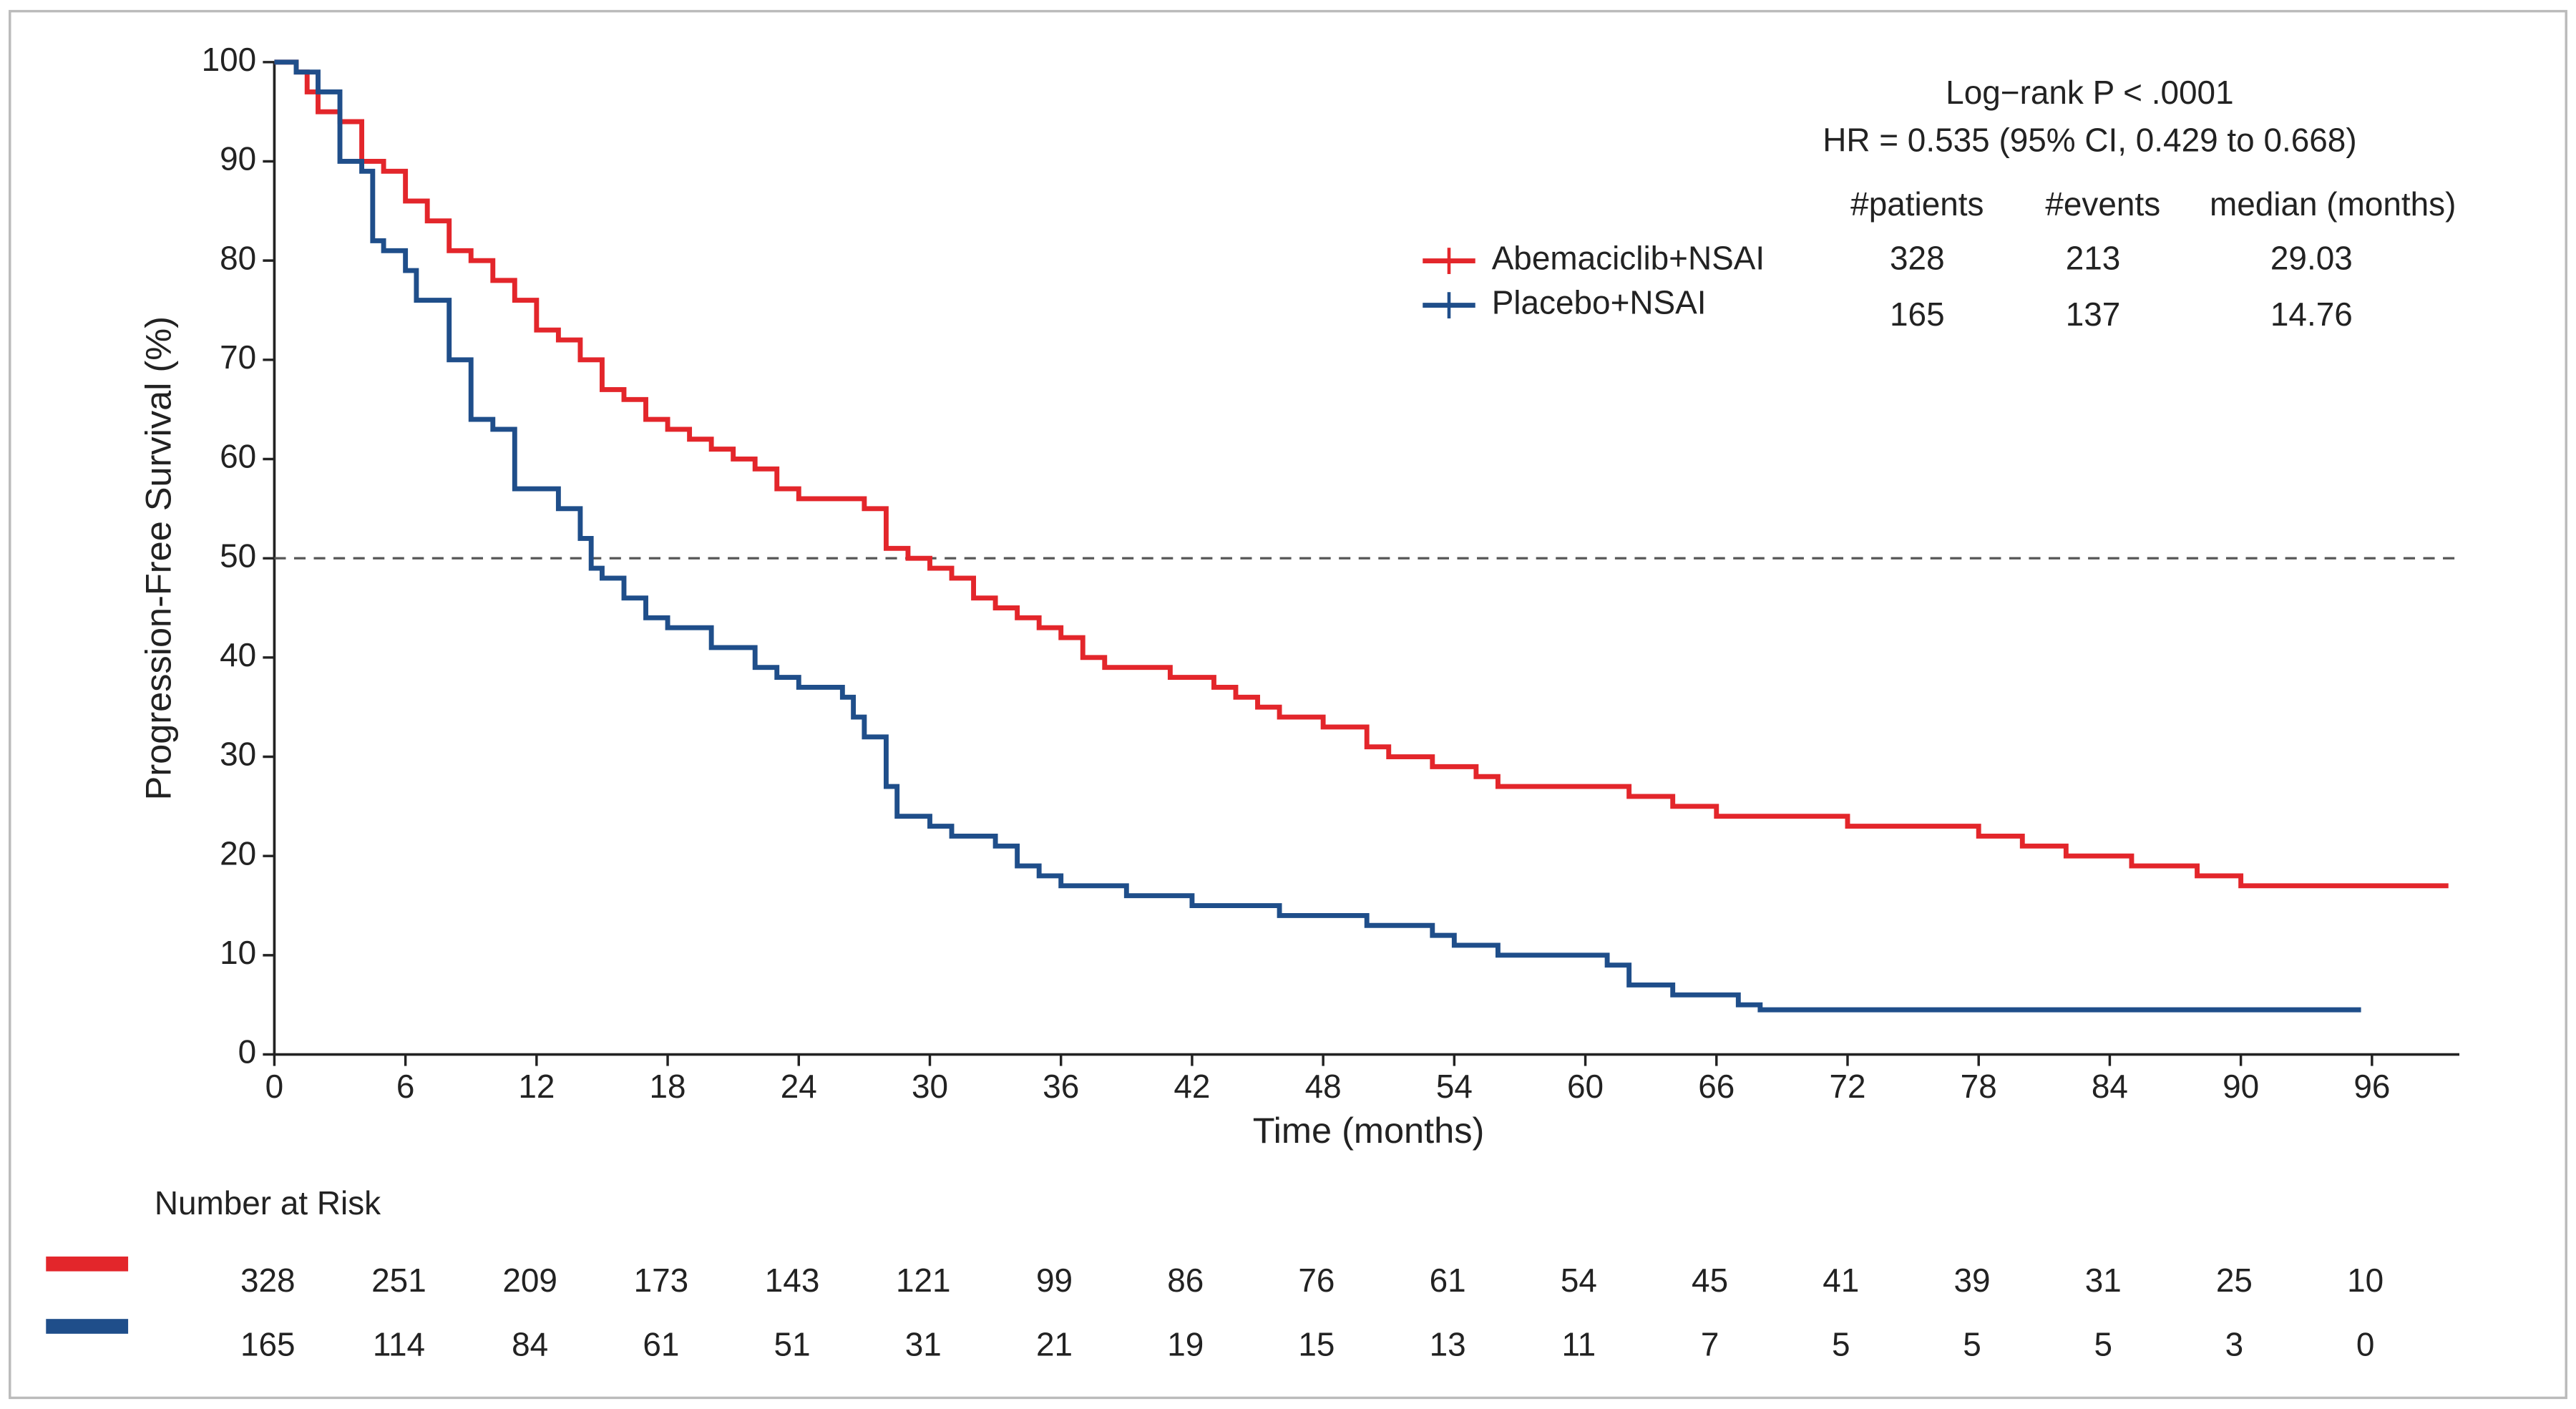  What do you see at coordinates (238, 357) in the screenshot?
I see `y-tick-label: 70` at bounding box center [238, 357].